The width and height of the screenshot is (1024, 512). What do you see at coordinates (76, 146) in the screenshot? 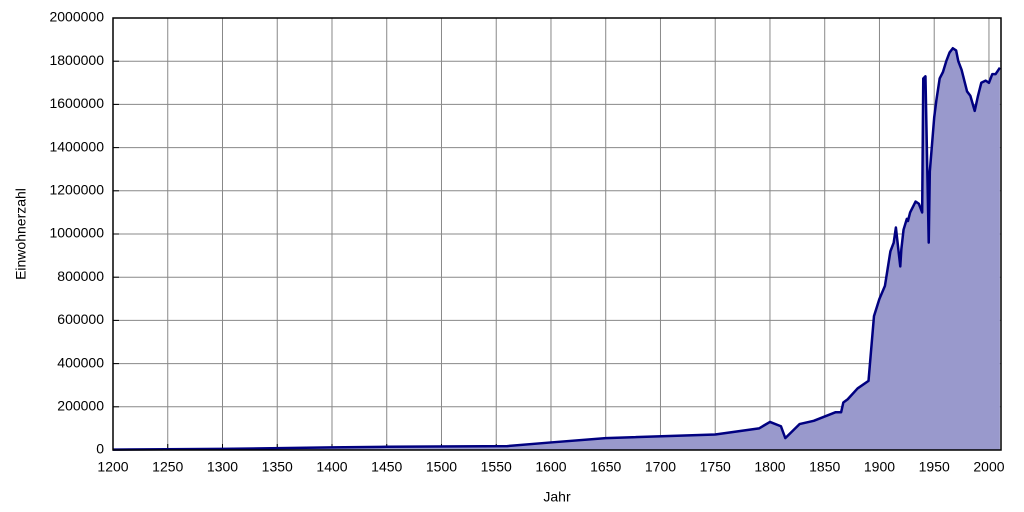
I see `y-tick-label: 1400000` at bounding box center [76, 146].